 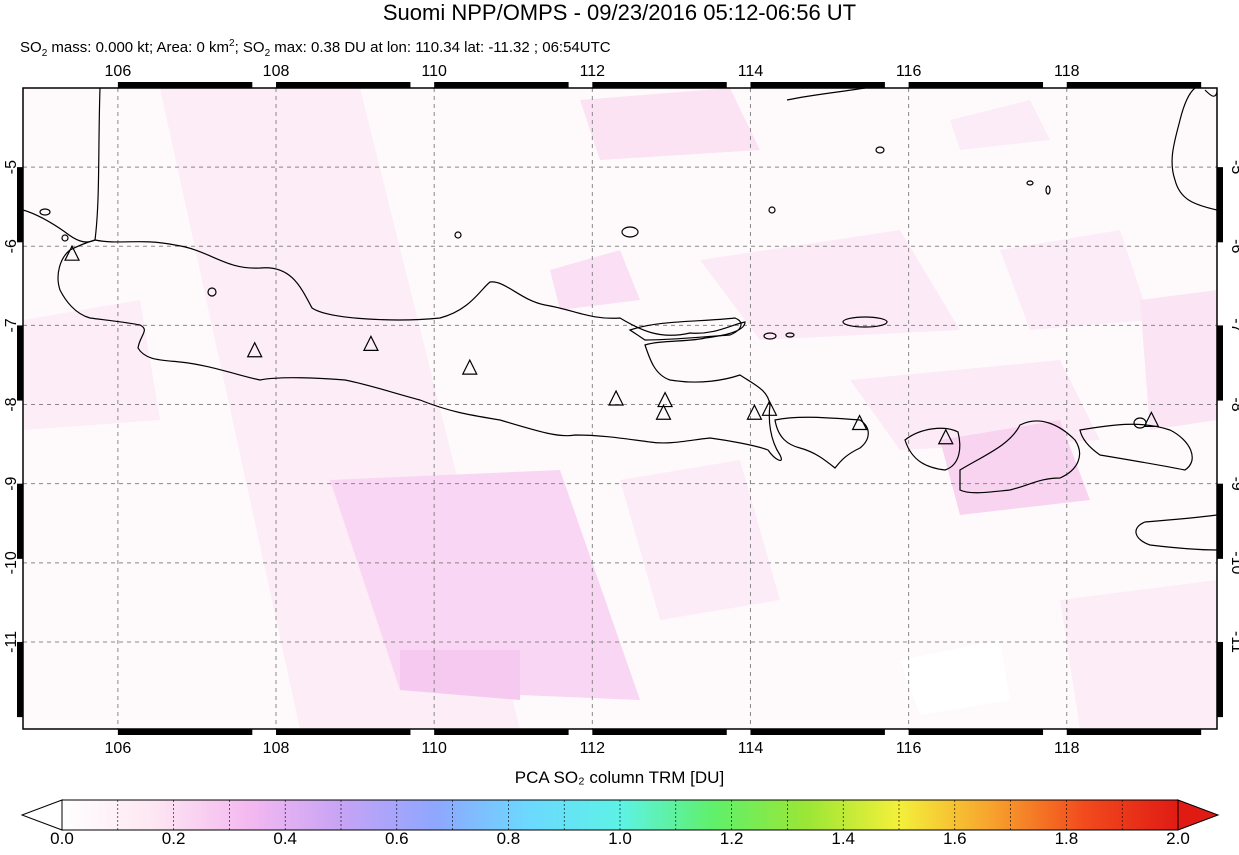 I want to click on lon-label-top: 116, so click(x=909, y=71).